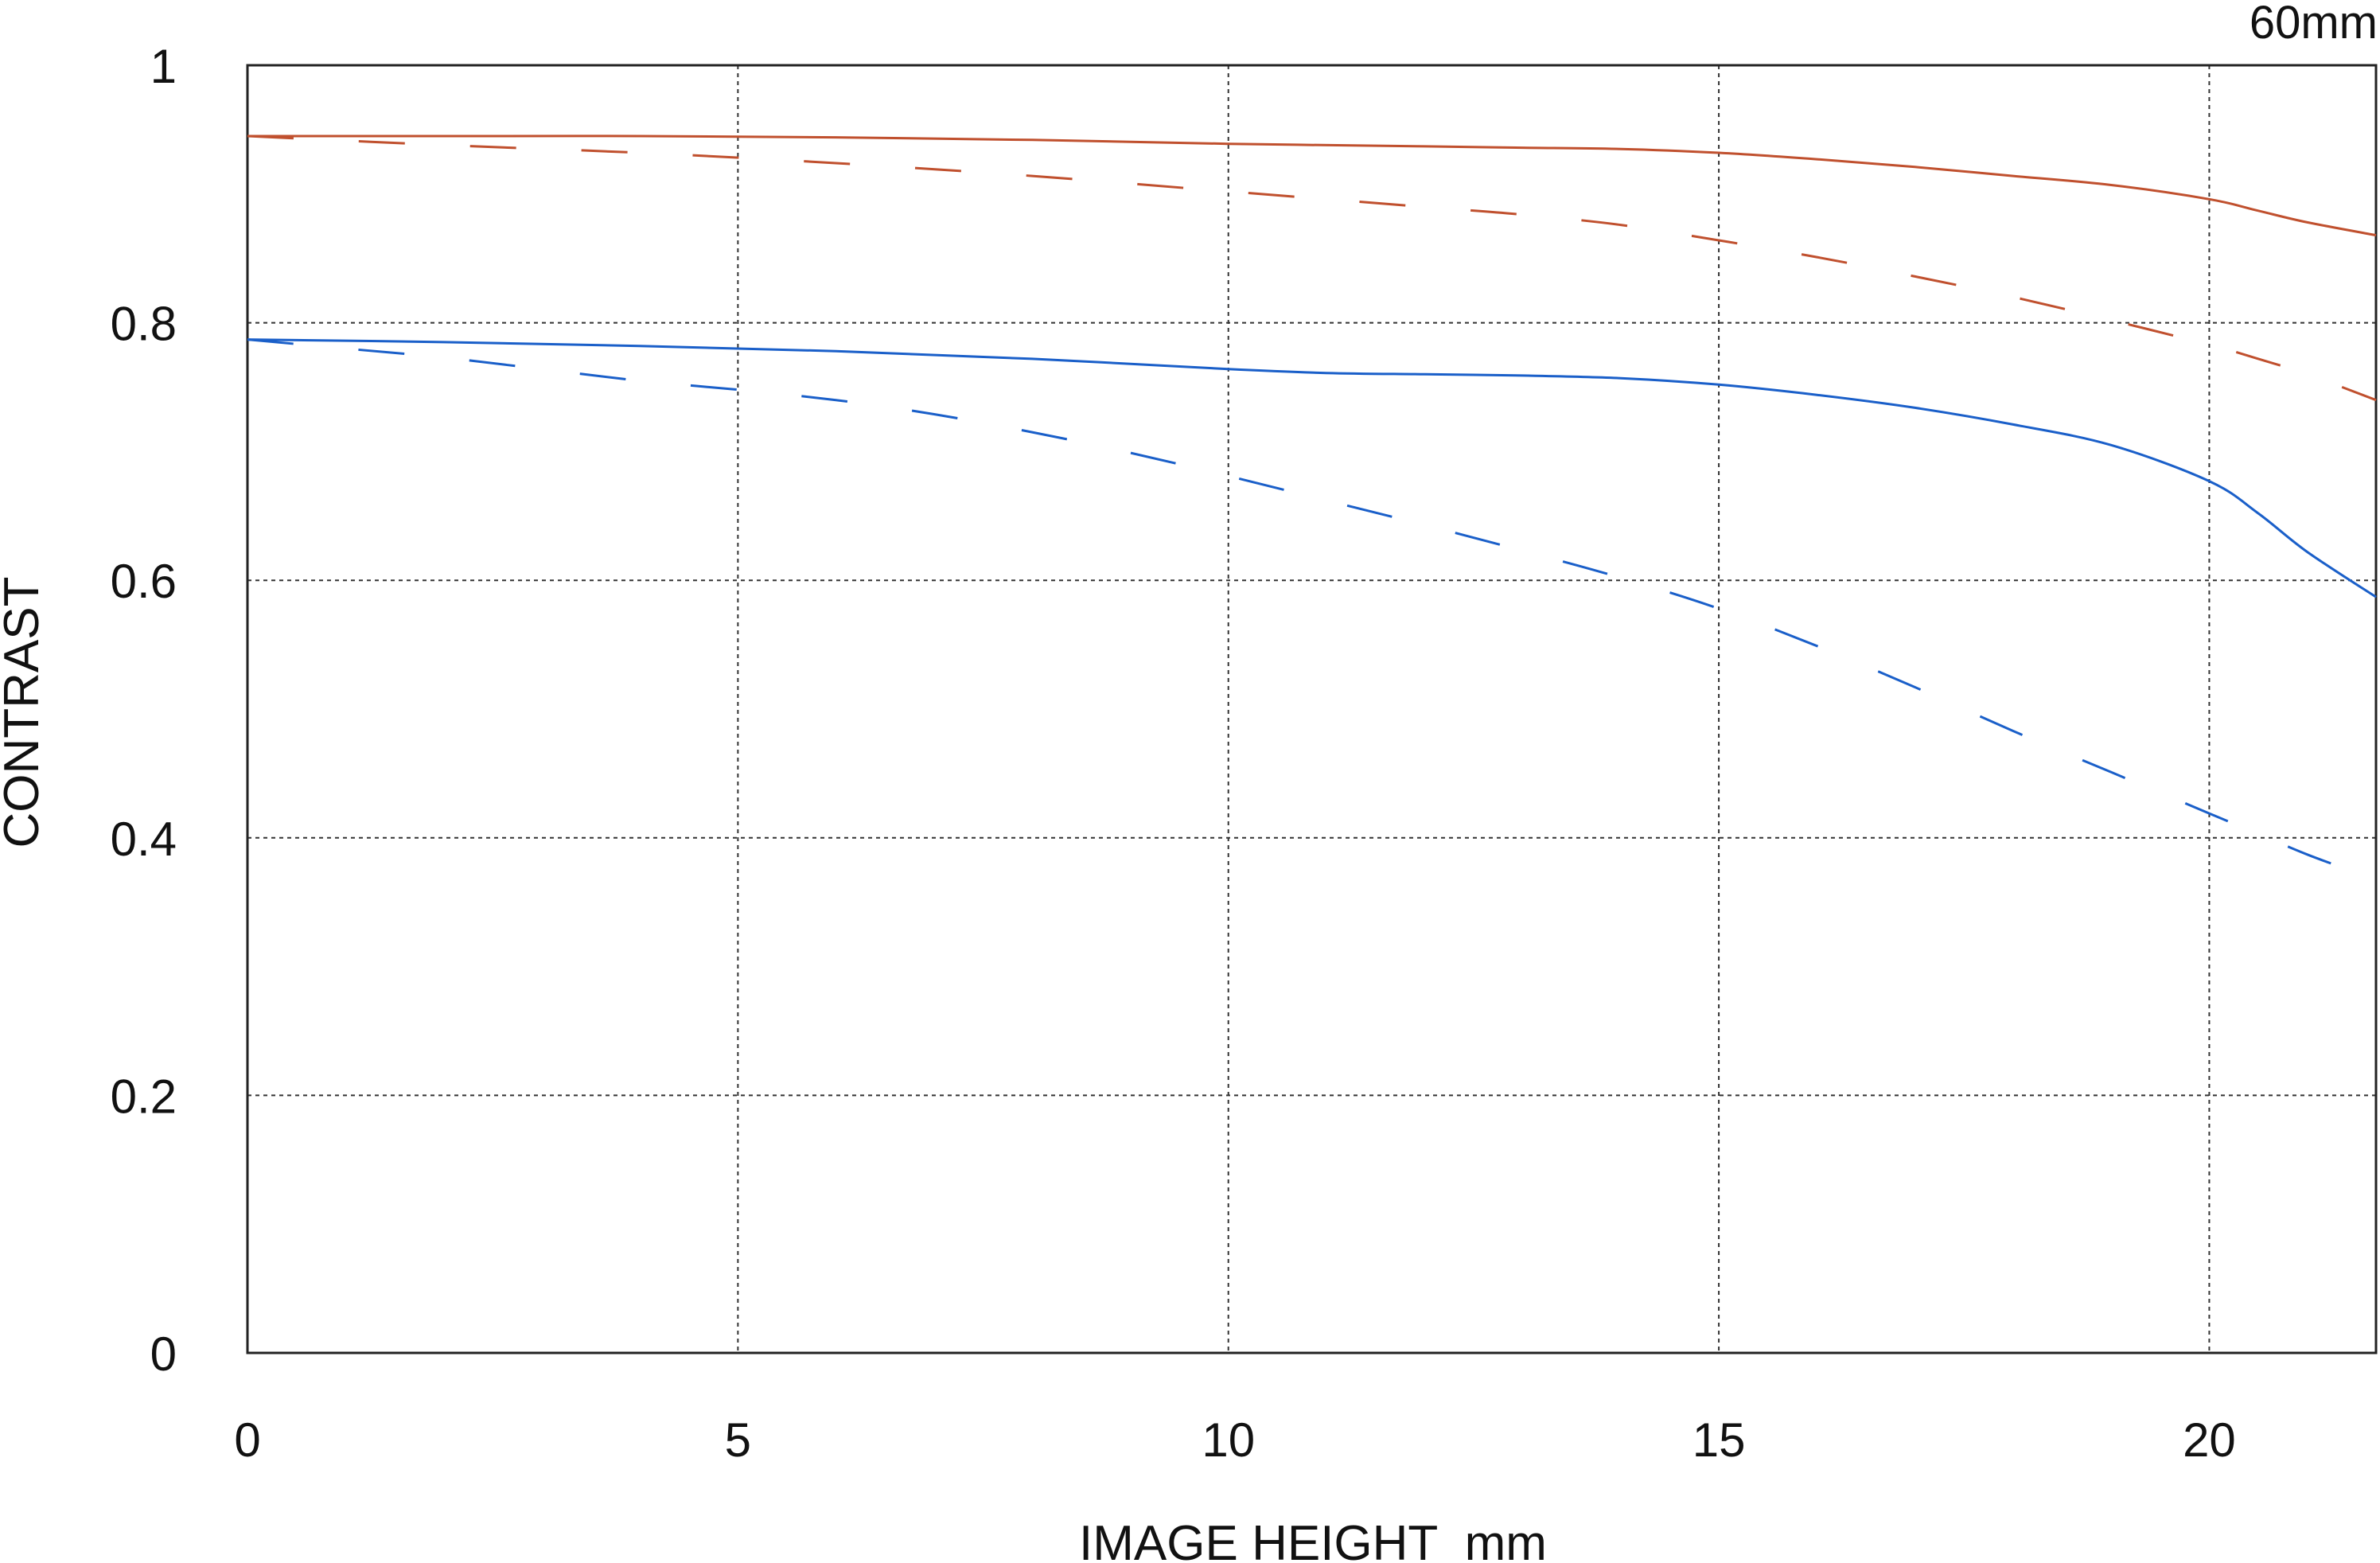 The height and width of the screenshot is (1563, 2380). What do you see at coordinates (1313, 1539) in the screenshot?
I see `x-axis-label: IMAGE HEIGHT mm` at bounding box center [1313, 1539].